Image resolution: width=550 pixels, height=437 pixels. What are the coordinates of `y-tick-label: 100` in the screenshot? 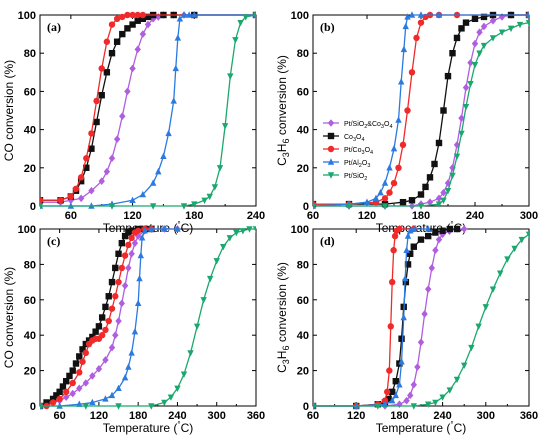 It's located at (300, 16).